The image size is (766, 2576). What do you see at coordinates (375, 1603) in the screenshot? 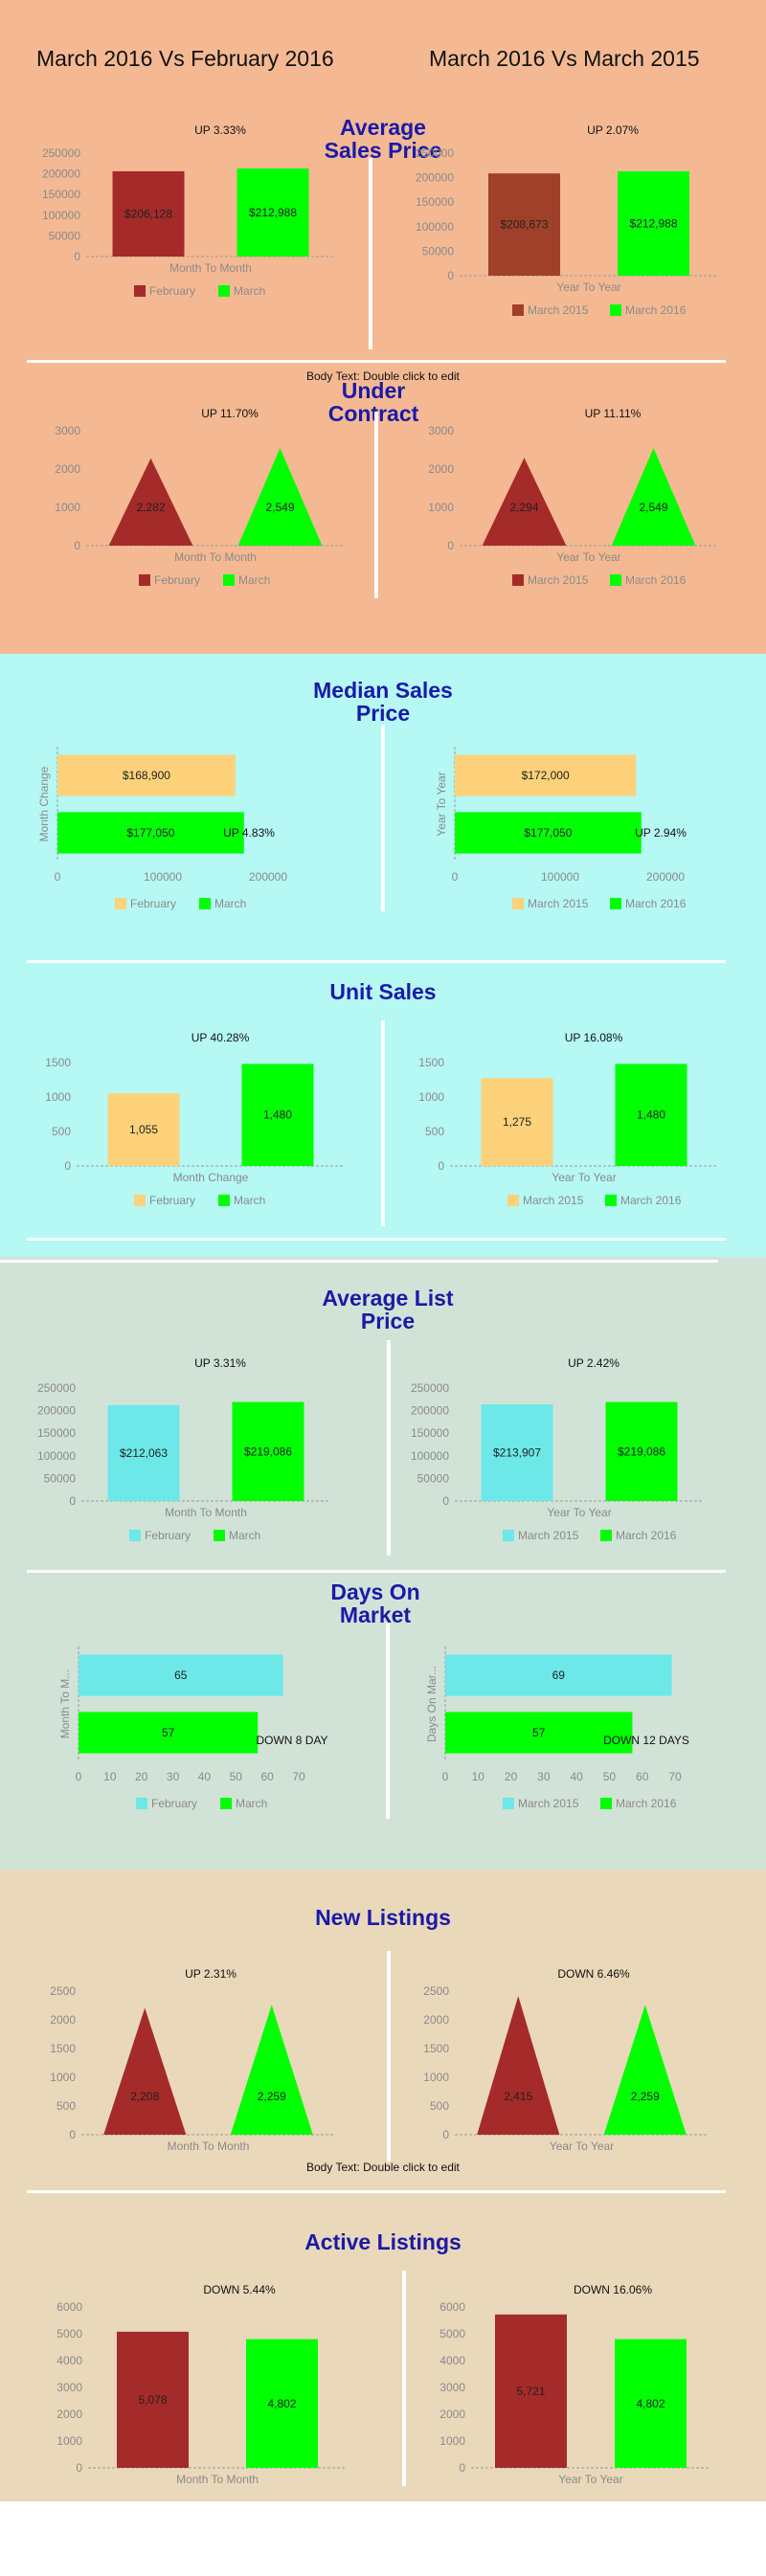
I see `section-title-days-on-market: Days On Market` at bounding box center [375, 1603].